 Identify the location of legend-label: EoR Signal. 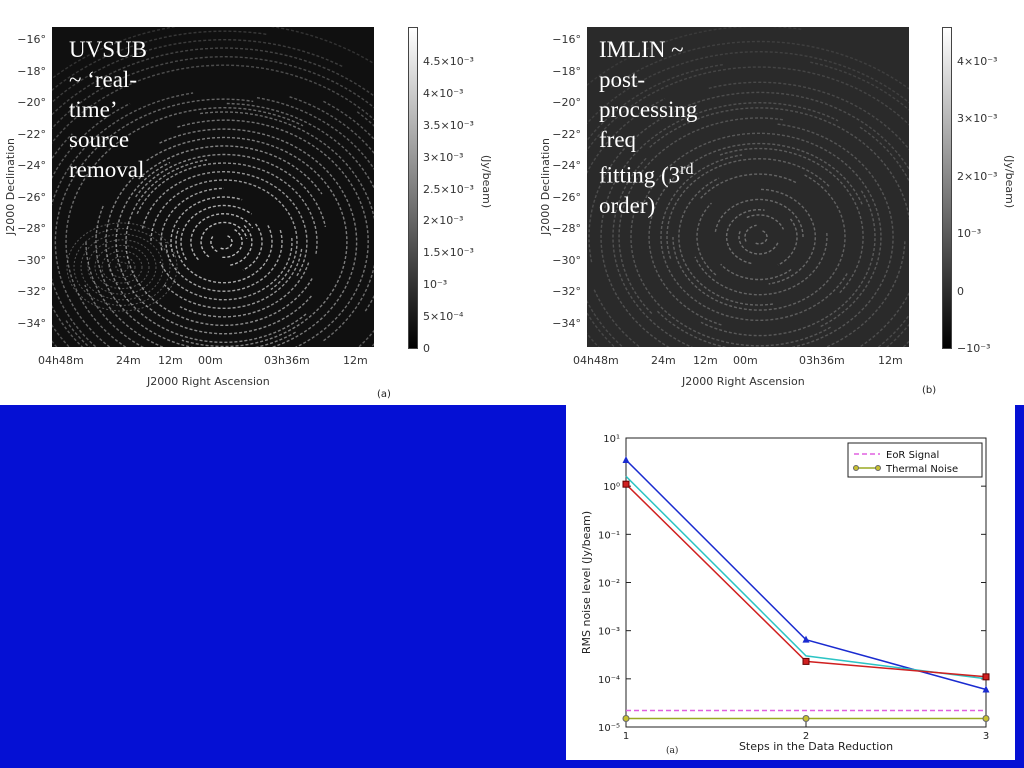
(912, 455).